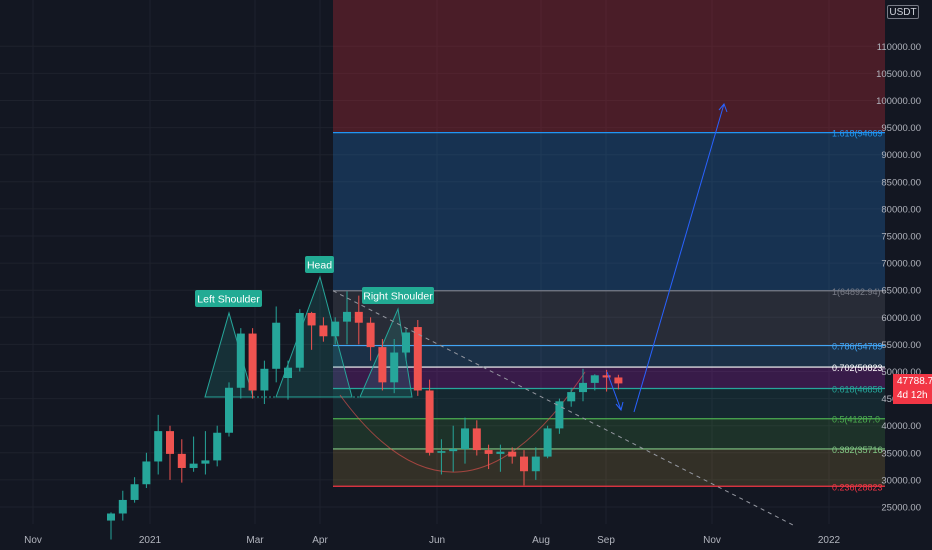 Image resolution: width=932 pixels, height=550 pixels. I want to click on left-shoulder-label: Left Shoulder, so click(228, 300).